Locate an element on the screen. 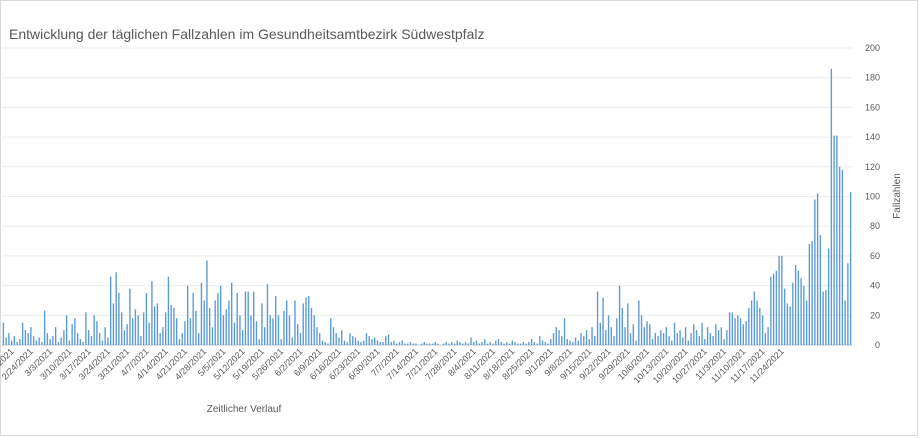 Image resolution: width=920 pixels, height=438 pixels. y-tick-label: 100 is located at coordinates (872, 197).